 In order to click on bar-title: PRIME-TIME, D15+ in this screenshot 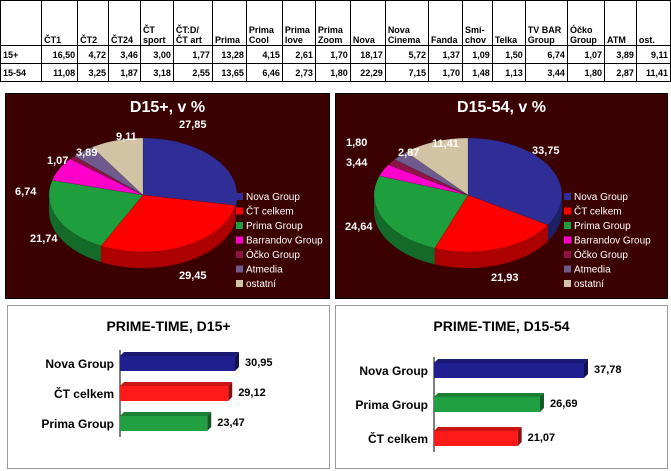, I will do `click(168, 326)`.